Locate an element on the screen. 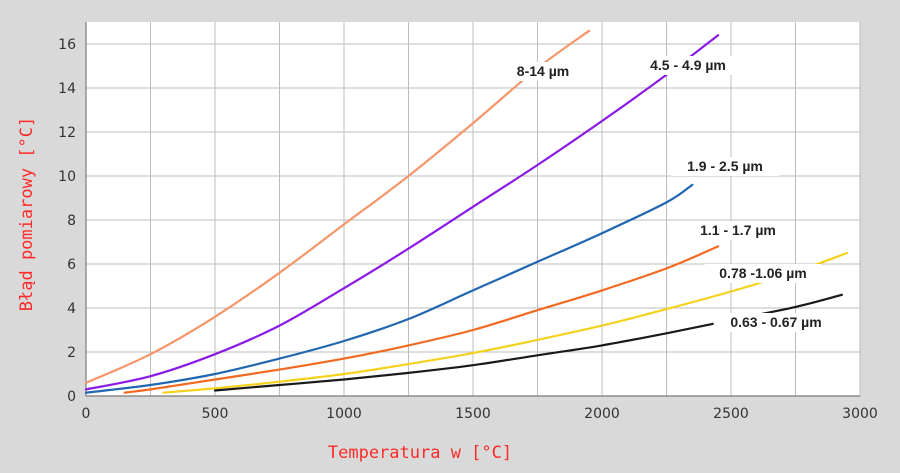 This screenshot has height=473, width=900. y-tick-label: 0 is located at coordinates (71, 397).